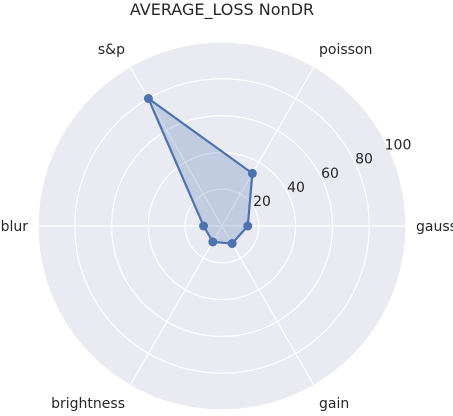 The height and width of the screenshot is (416, 453). Describe the element at coordinates (222, 10) in the screenshot. I see `chart-title: AVERAGE_LOSS NonDR` at that location.